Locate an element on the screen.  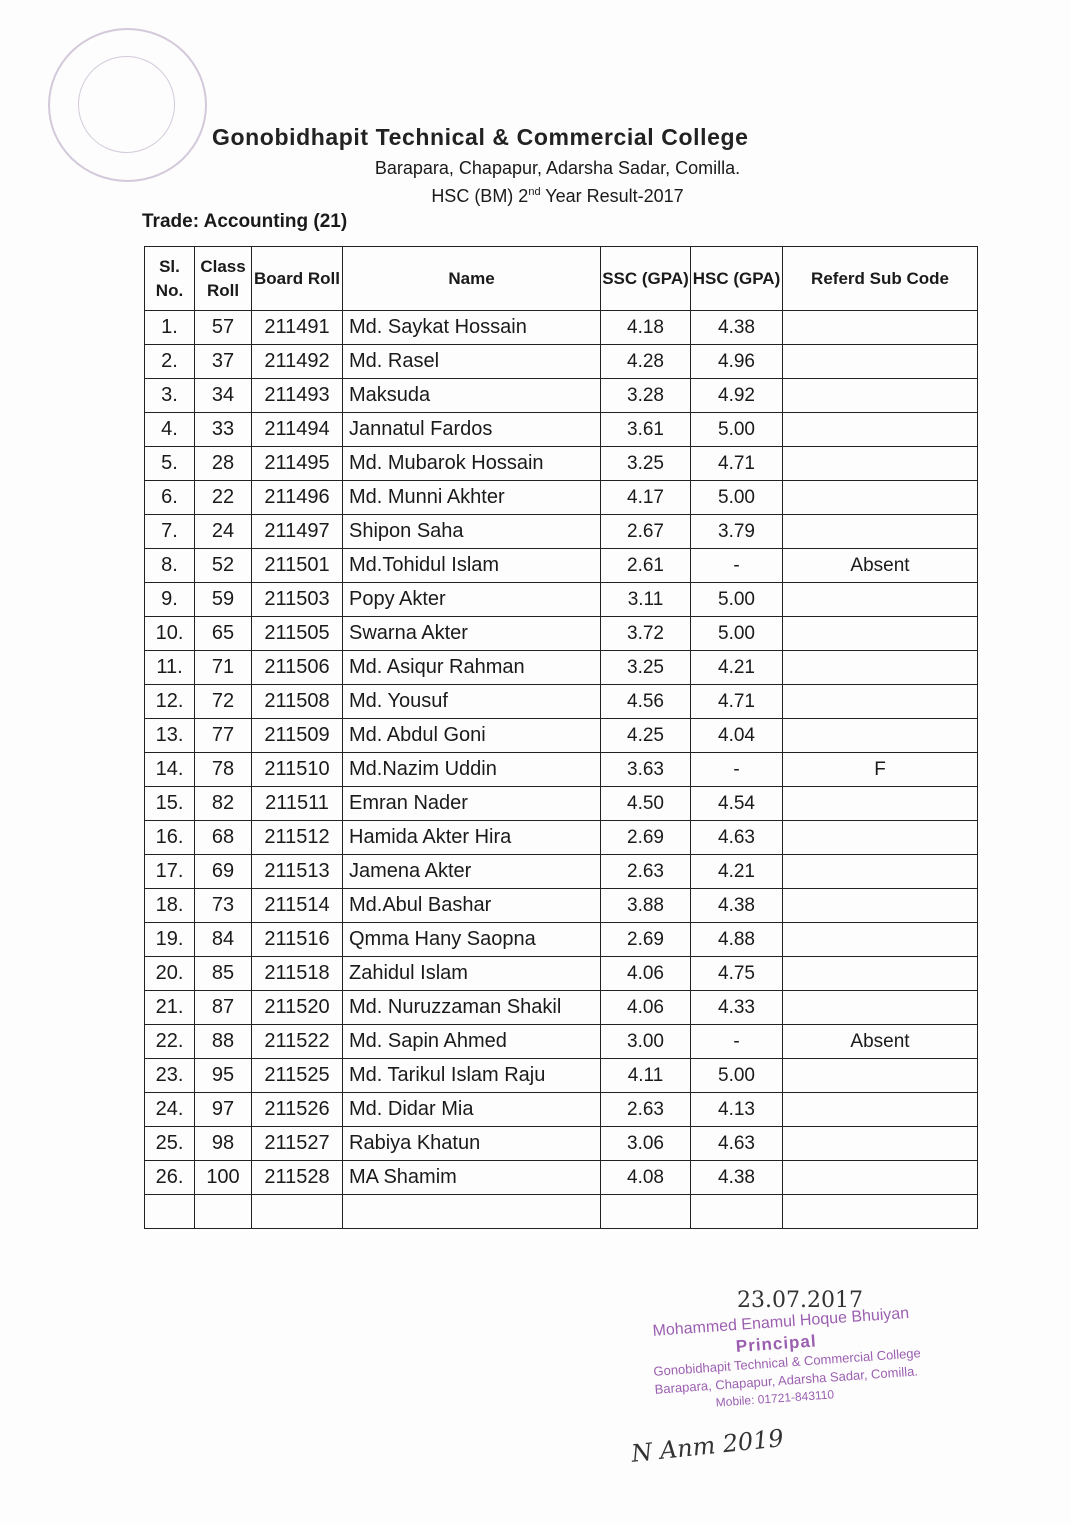
column-header: Board Roll is located at coordinates (297, 278).